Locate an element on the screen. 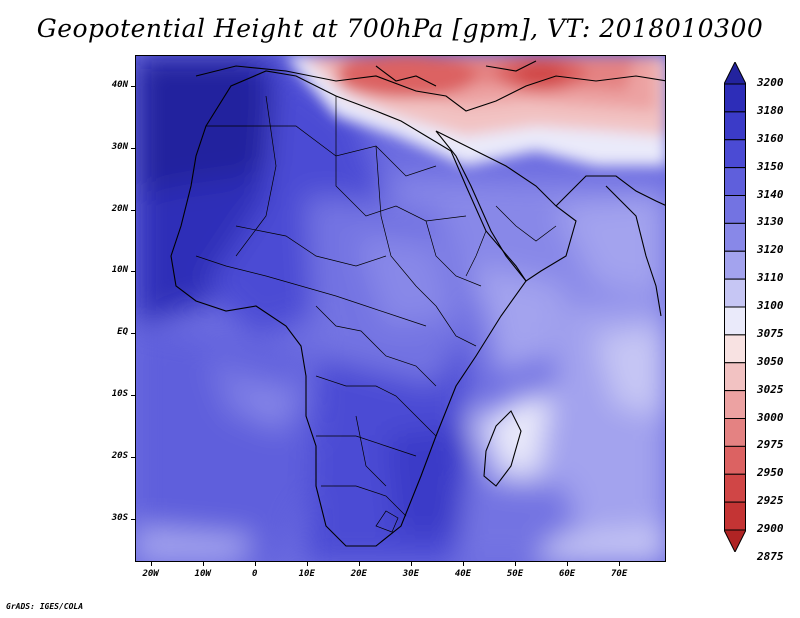 The width and height of the screenshot is (800, 618). colorbar-label-2975: 2975 is located at coordinates (770, 445).